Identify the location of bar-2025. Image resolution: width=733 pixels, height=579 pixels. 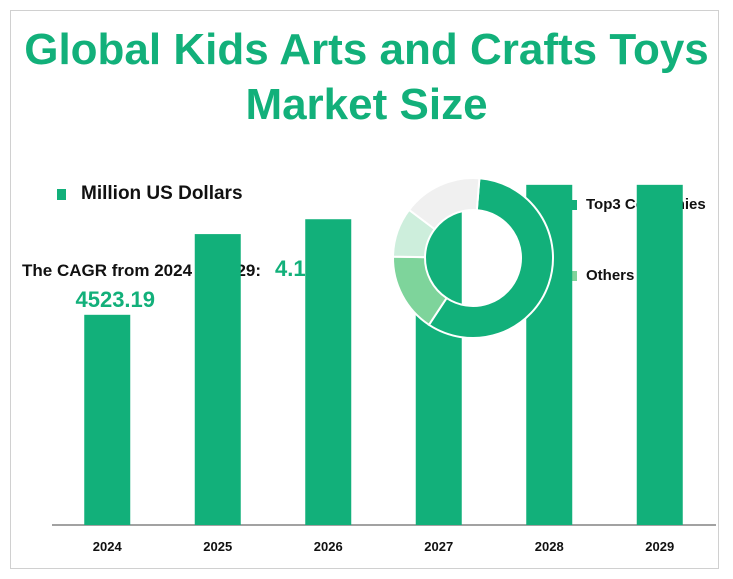
(217, 379).